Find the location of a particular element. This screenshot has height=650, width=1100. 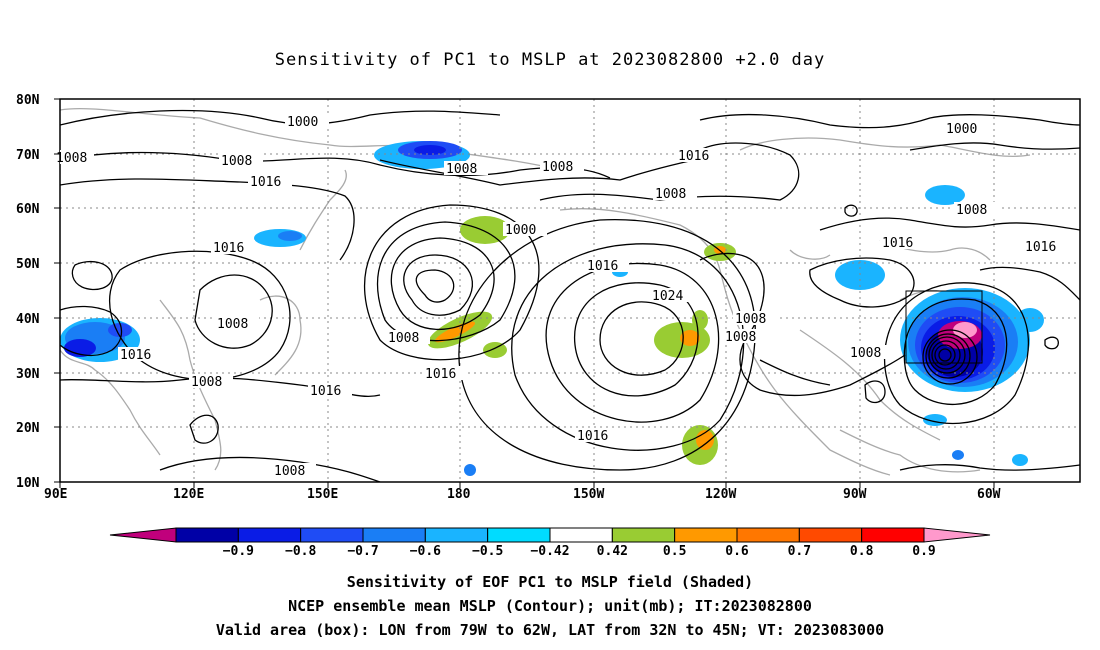

colorbar-tick-label: −0.9 is located at coordinates (238, 551).